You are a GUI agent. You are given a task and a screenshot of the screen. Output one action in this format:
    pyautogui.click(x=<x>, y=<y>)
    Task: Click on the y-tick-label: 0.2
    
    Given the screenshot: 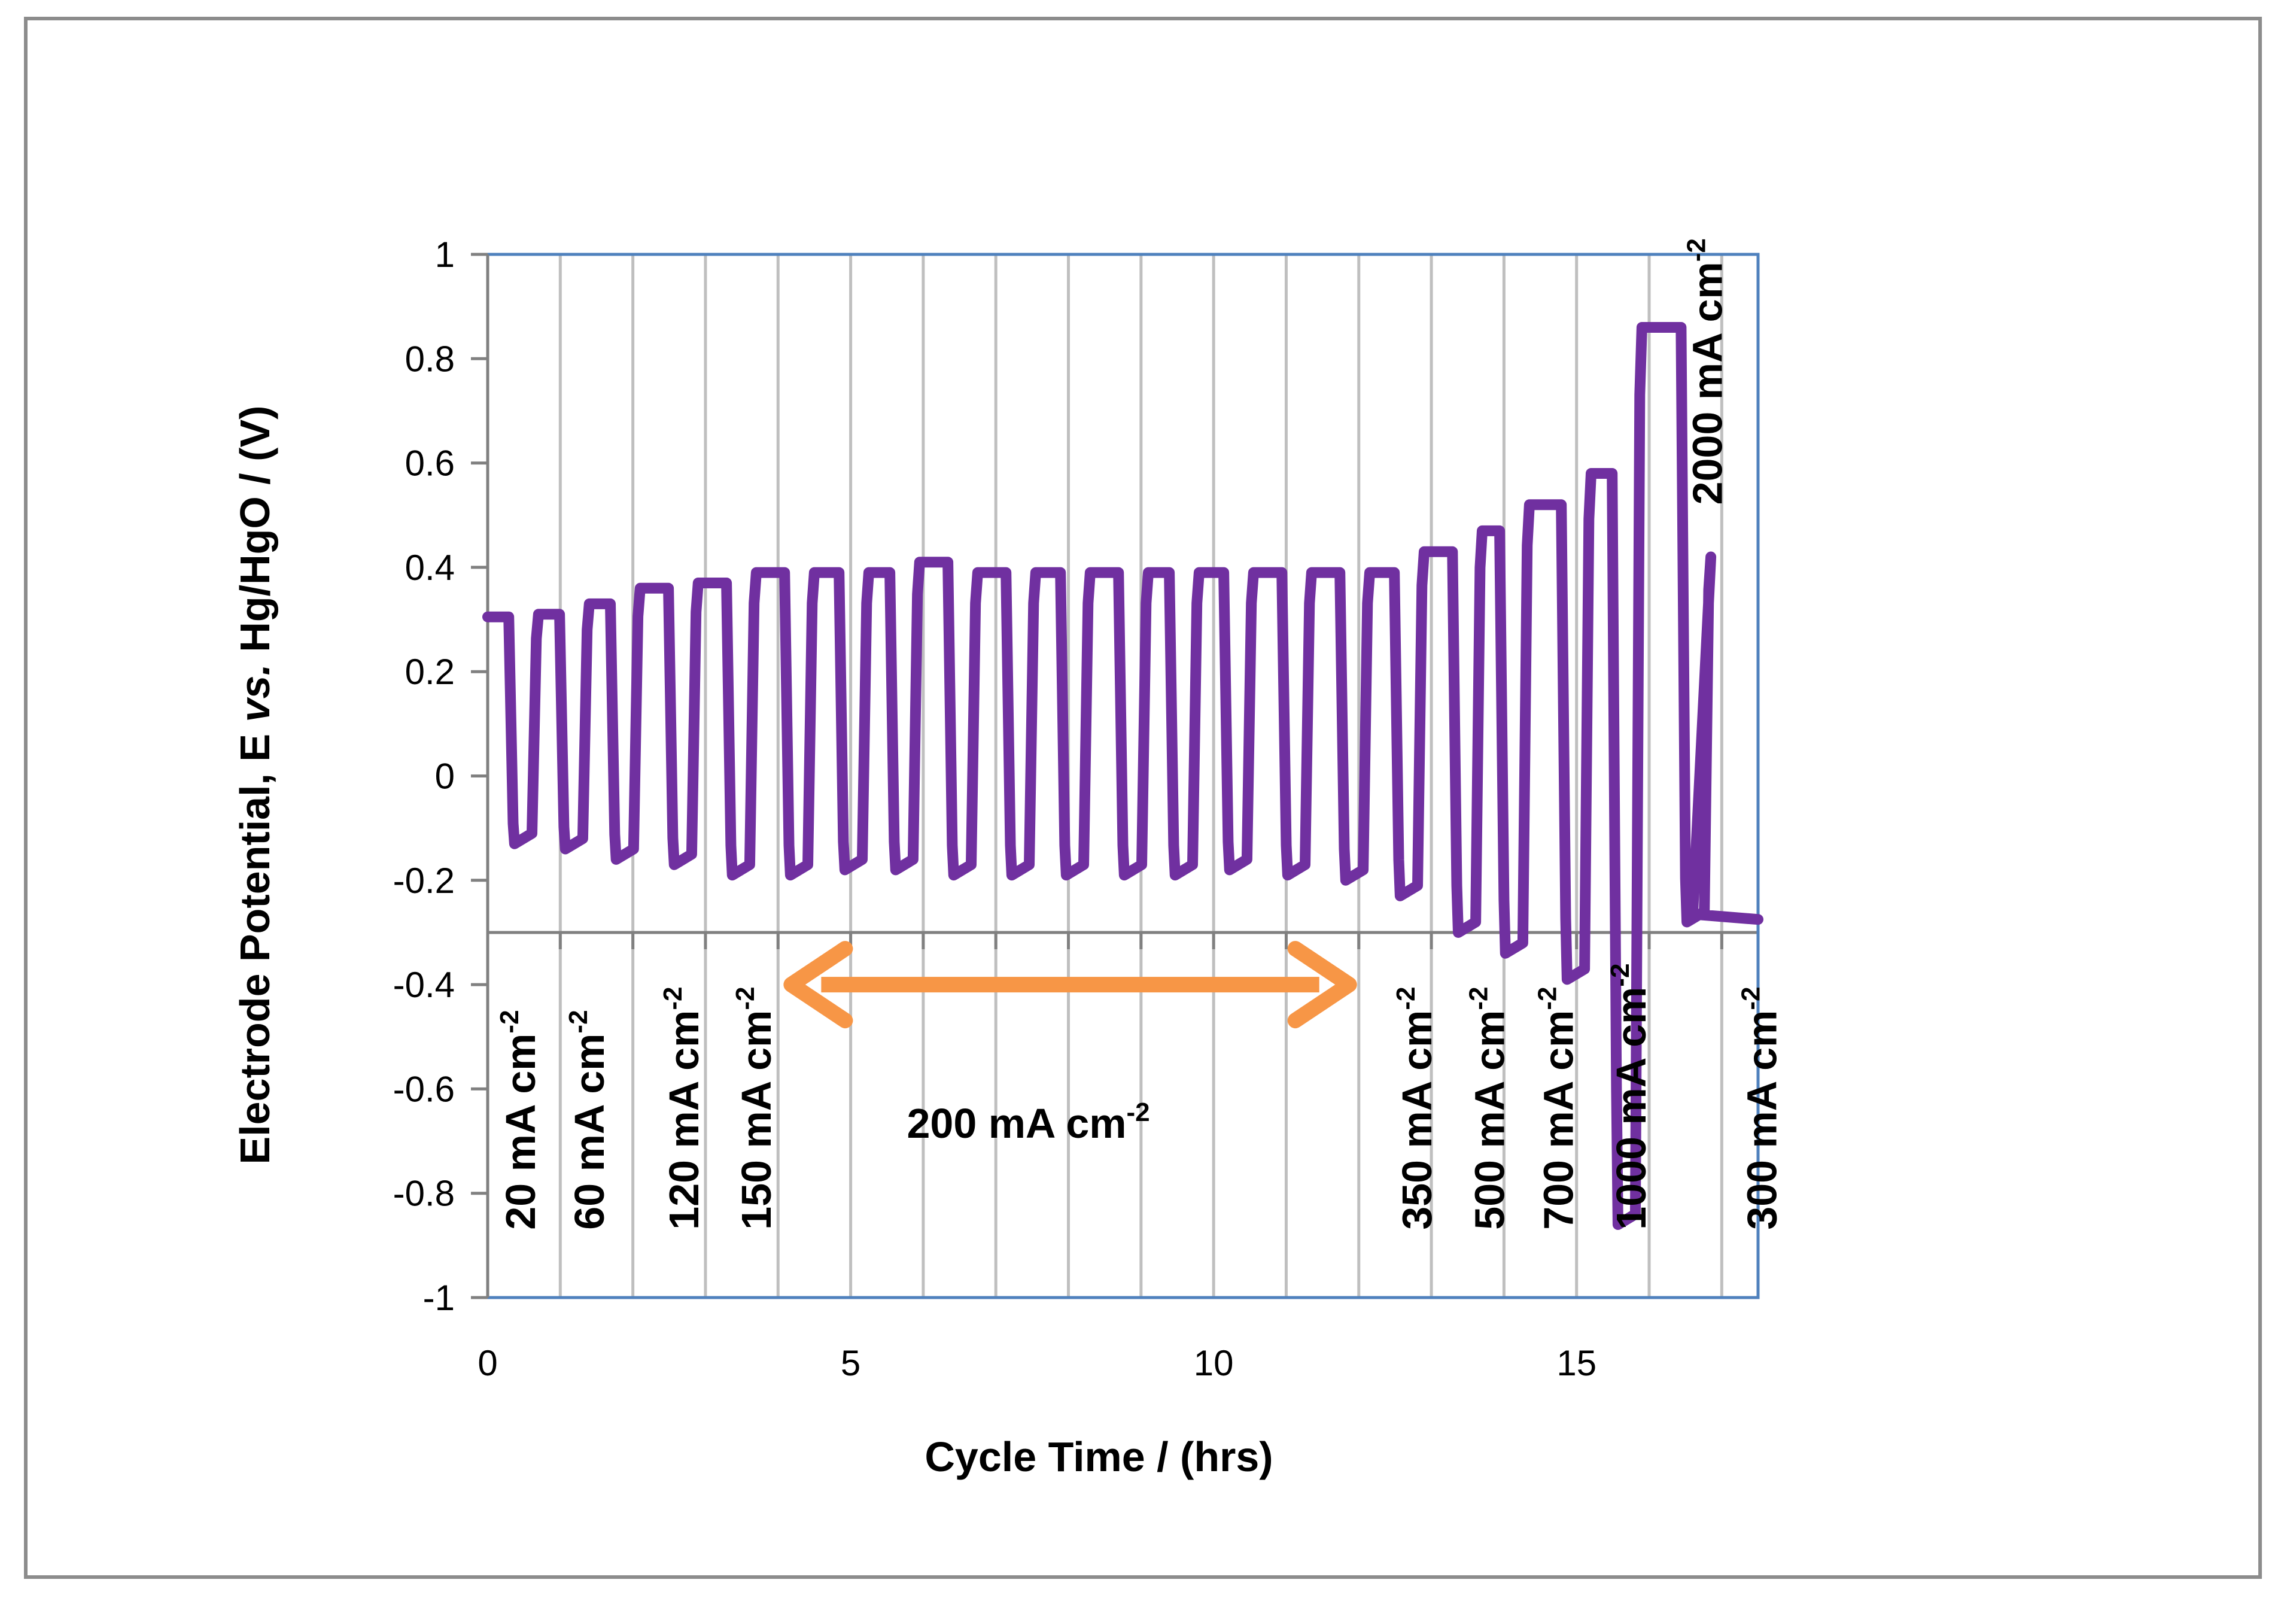 What is the action you would take?
    pyautogui.click(x=430, y=672)
    